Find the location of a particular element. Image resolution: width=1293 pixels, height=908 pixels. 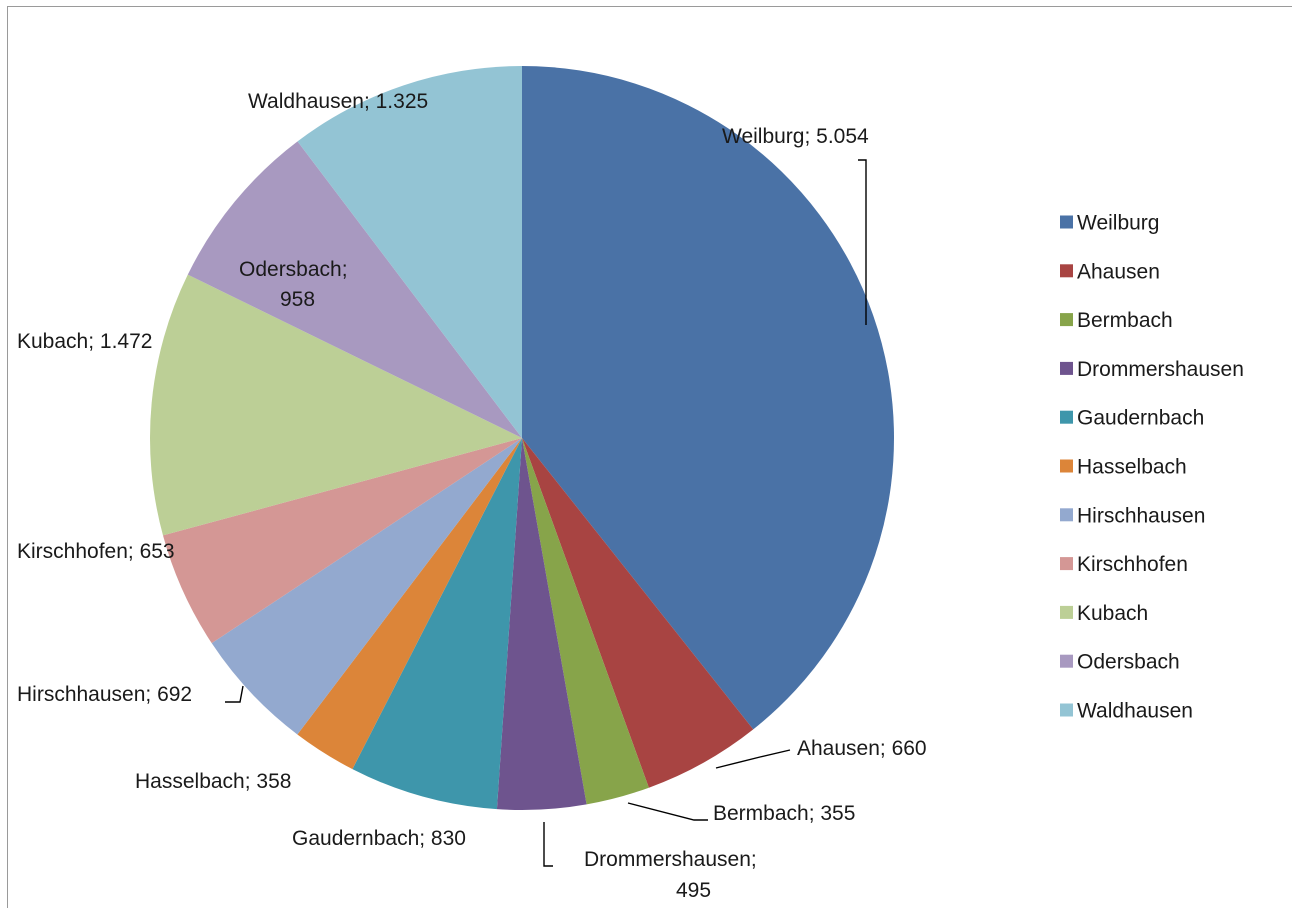

legend-label-hirschhausen: Hirschhausen is located at coordinates (1141, 515).